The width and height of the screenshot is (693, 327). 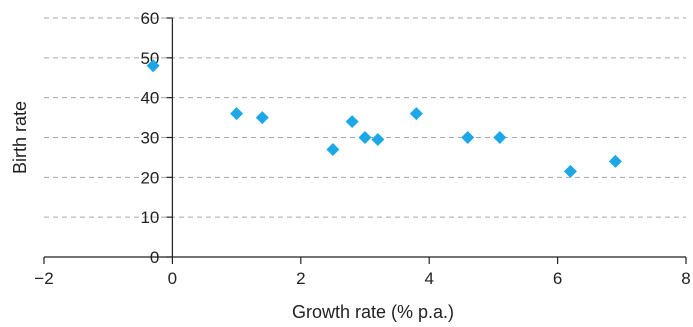 I want to click on y-tick-label: 0, so click(x=154, y=257).